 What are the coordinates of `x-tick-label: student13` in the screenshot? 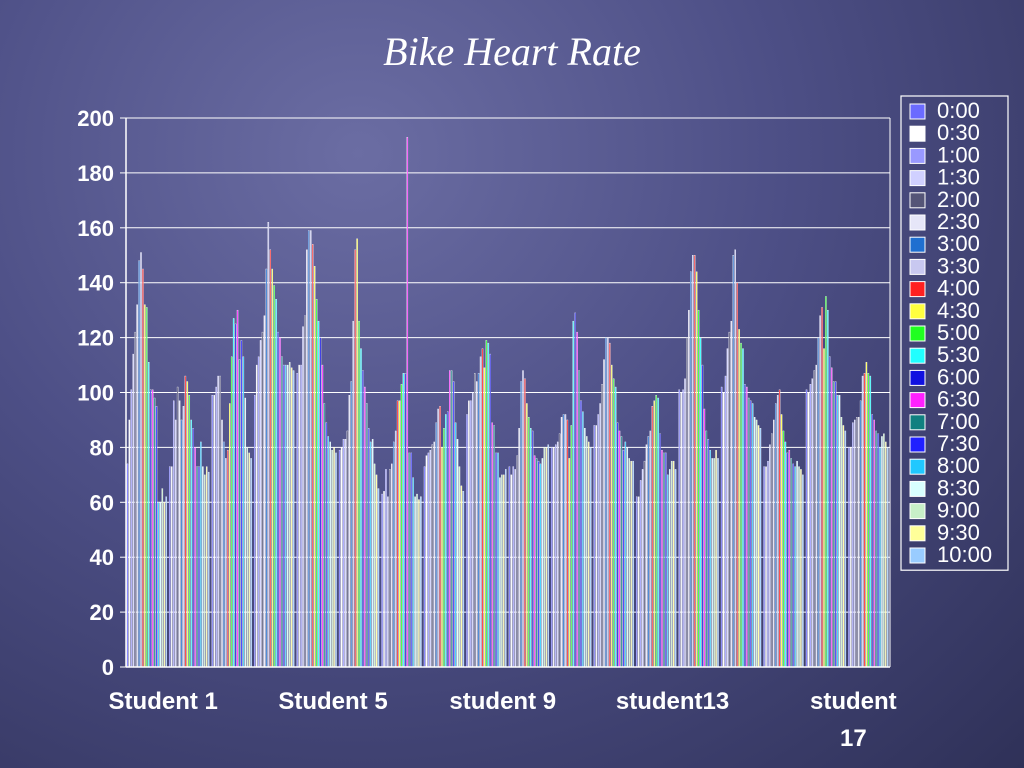 It's located at (672, 701).